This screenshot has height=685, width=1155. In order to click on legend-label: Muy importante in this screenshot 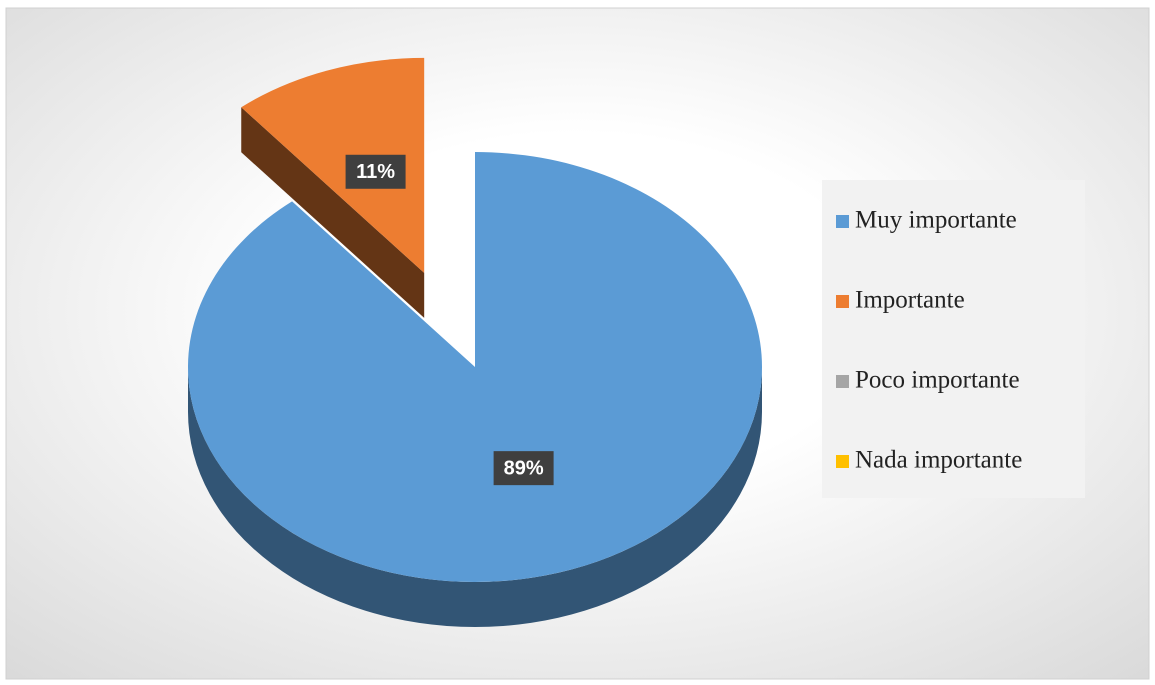, I will do `click(936, 220)`.